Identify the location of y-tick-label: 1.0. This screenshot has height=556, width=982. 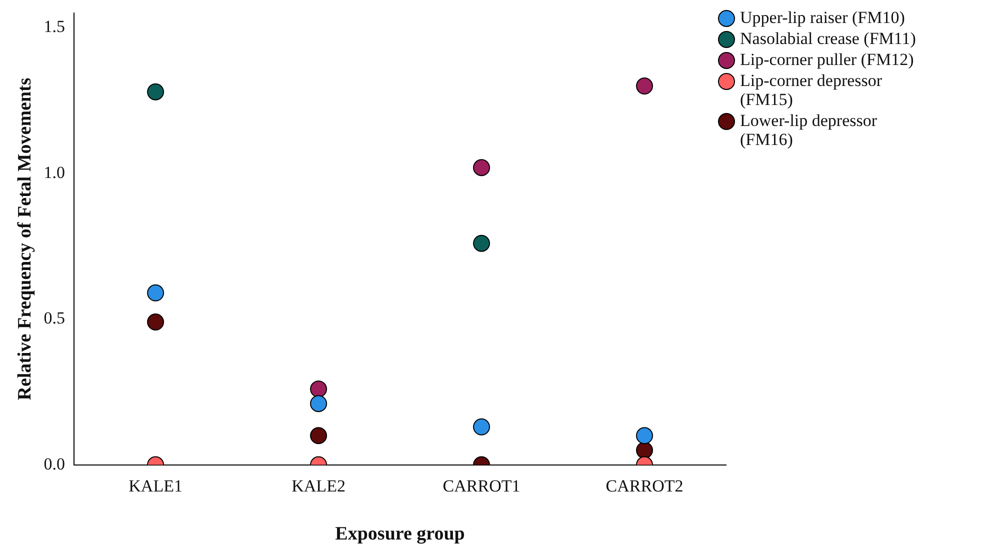
(55, 172).